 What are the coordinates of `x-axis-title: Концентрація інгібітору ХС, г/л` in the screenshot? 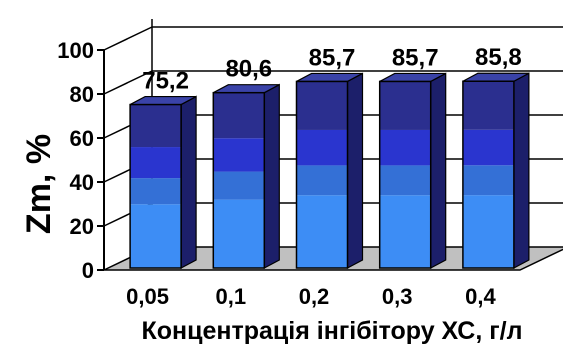 It's located at (332, 331).